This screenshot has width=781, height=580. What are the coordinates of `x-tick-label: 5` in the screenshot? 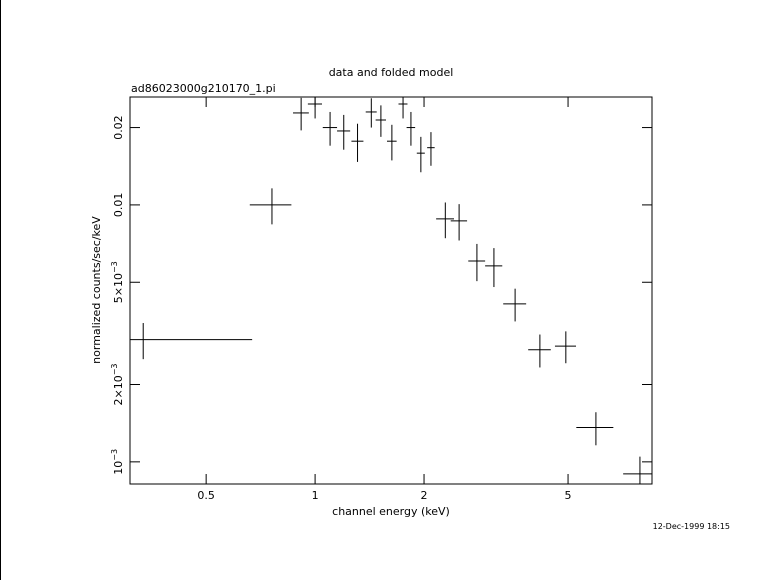 It's located at (568, 495).